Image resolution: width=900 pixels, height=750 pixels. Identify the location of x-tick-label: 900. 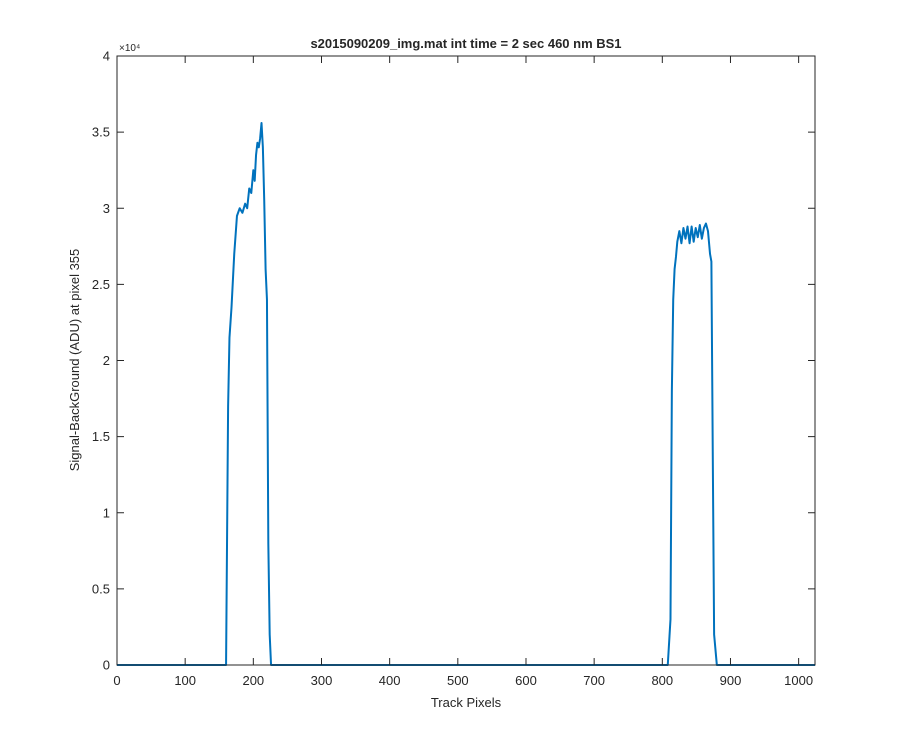
(731, 680).